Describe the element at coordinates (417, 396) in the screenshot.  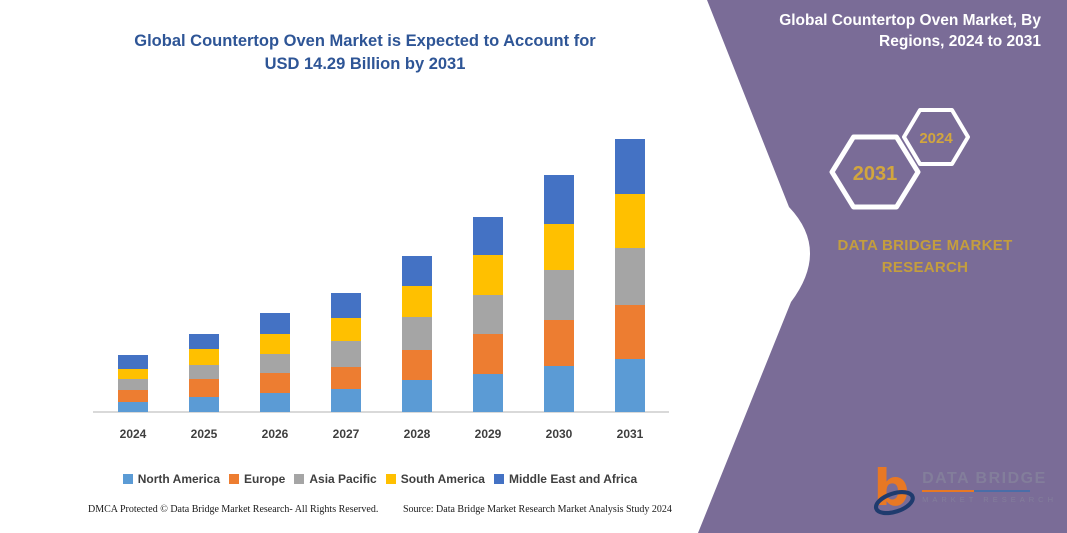
I see `bar-2028-segment-north-america` at that location.